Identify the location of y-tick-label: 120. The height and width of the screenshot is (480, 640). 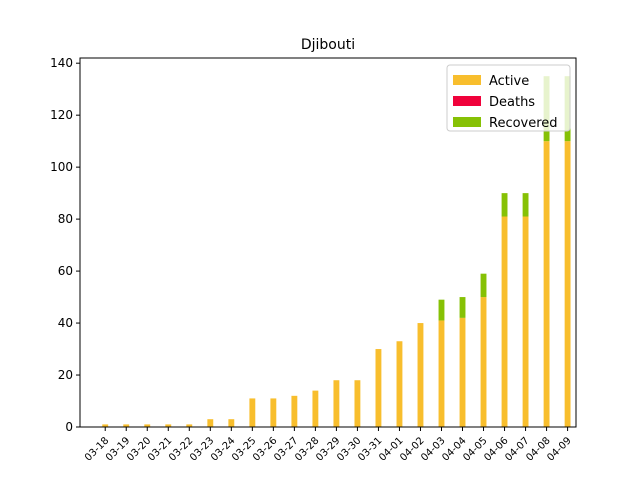
(61, 115).